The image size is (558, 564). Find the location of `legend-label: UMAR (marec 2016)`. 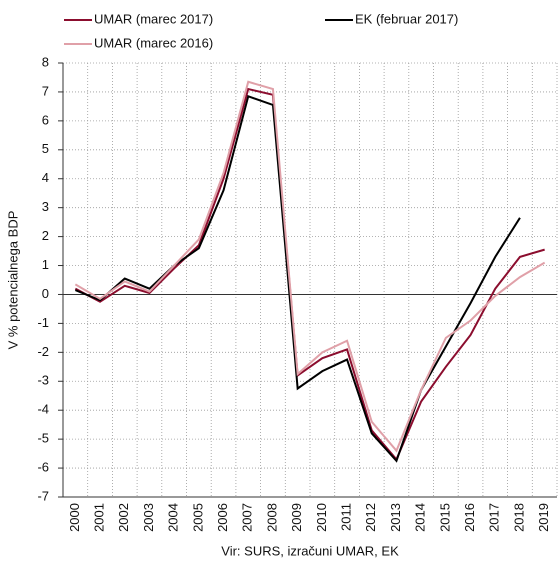

legend-label: UMAR (marec 2016) is located at coordinates (153, 42).